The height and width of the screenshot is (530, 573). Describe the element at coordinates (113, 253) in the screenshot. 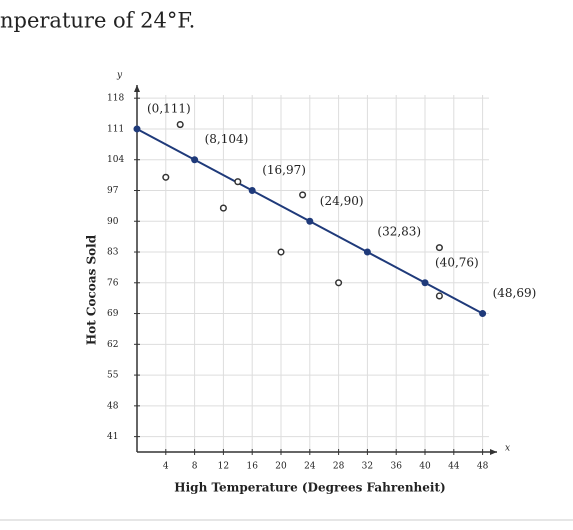

I see `y-tick-label: 83` at that location.